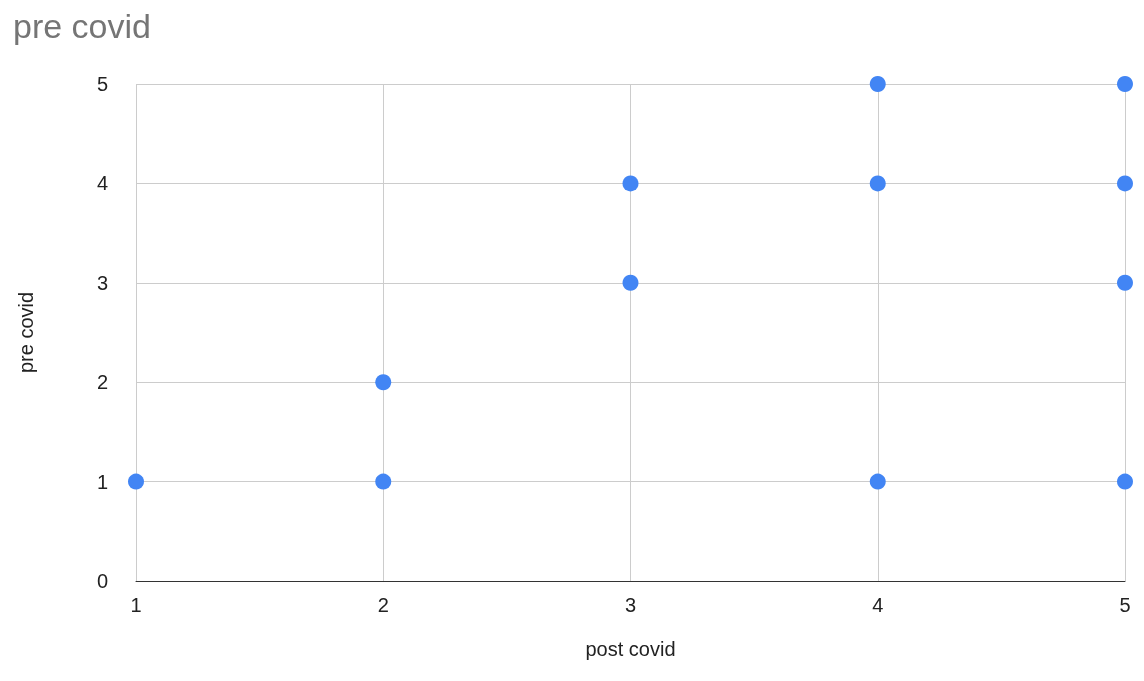 Image resolution: width=1144 pixels, height=681 pixels. Describe the element at coordinates (136, 605) in the screenshot. I see `x-tick-label: 1` at that location.